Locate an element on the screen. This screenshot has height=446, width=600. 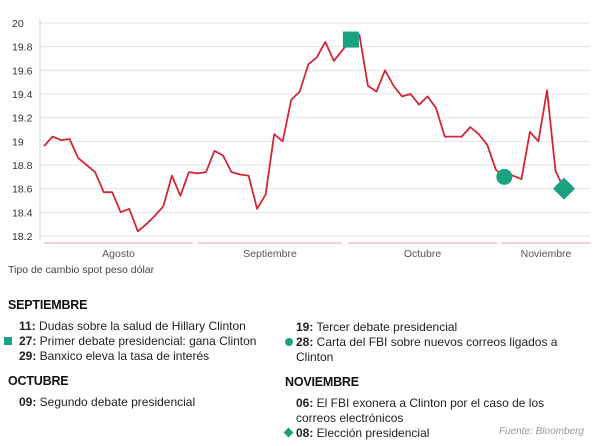
event-day: 08: is located at coordinates (305, 433).